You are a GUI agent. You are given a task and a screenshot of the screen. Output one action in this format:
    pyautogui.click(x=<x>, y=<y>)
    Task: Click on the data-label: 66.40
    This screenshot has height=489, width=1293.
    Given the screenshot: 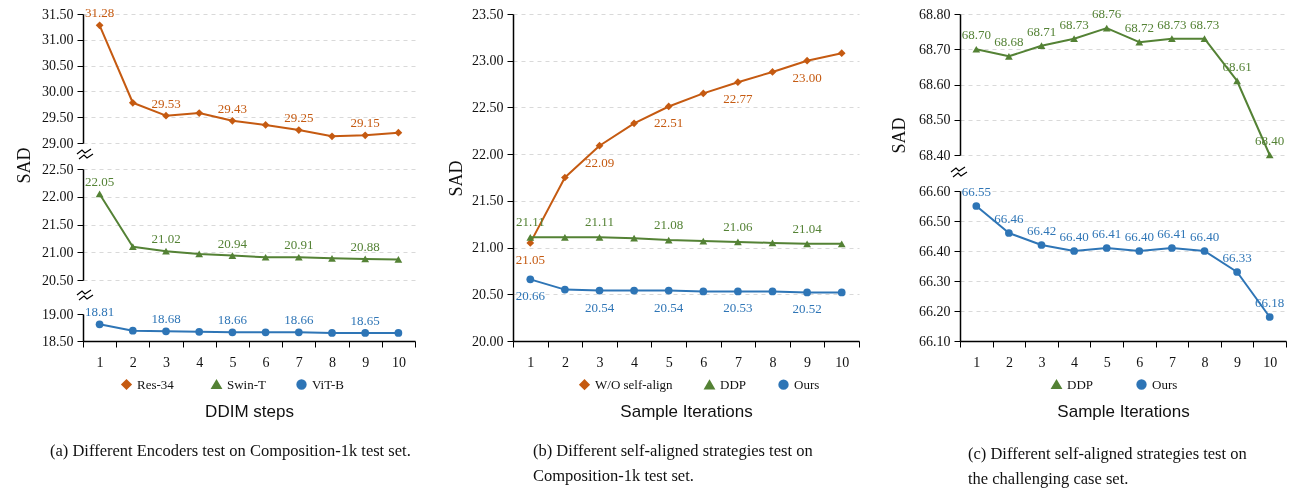 What is the action you would take?
    pyautogui.click(x=1074, y=236)
    